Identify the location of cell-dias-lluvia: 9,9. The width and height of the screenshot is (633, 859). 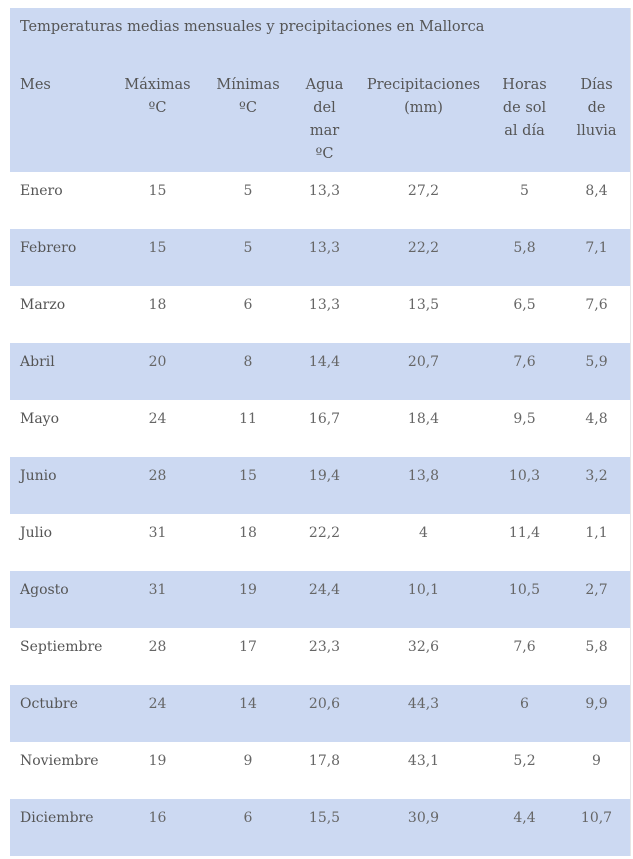
(596, 704).